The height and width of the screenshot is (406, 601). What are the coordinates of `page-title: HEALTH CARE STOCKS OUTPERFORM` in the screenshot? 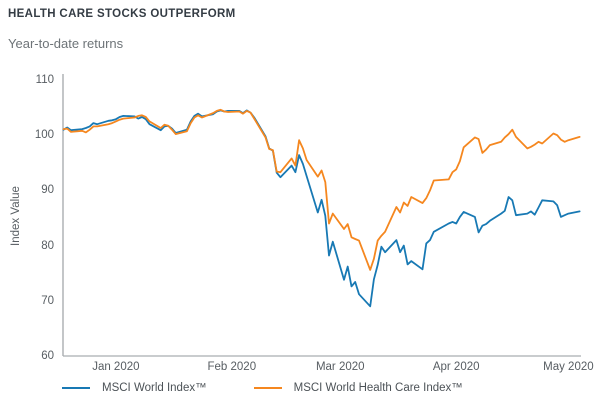 It's located at (122, 14).